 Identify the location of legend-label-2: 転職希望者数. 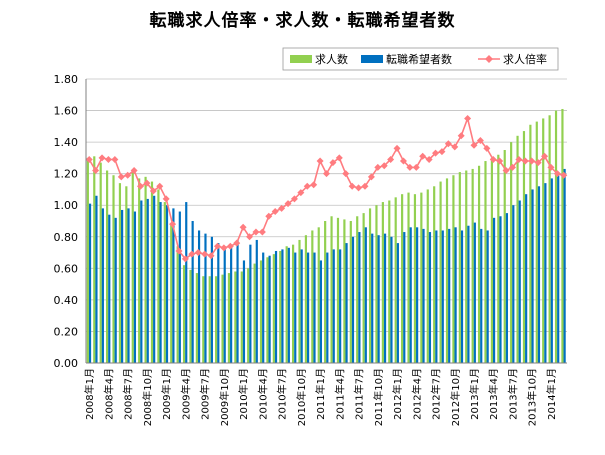
(419, 59).